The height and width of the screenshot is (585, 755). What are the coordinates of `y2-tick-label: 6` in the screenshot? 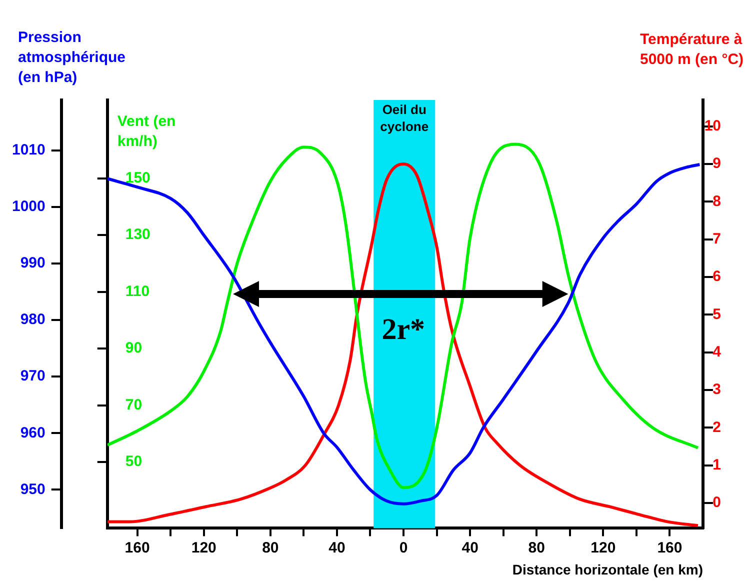 It's located at (716, 277).